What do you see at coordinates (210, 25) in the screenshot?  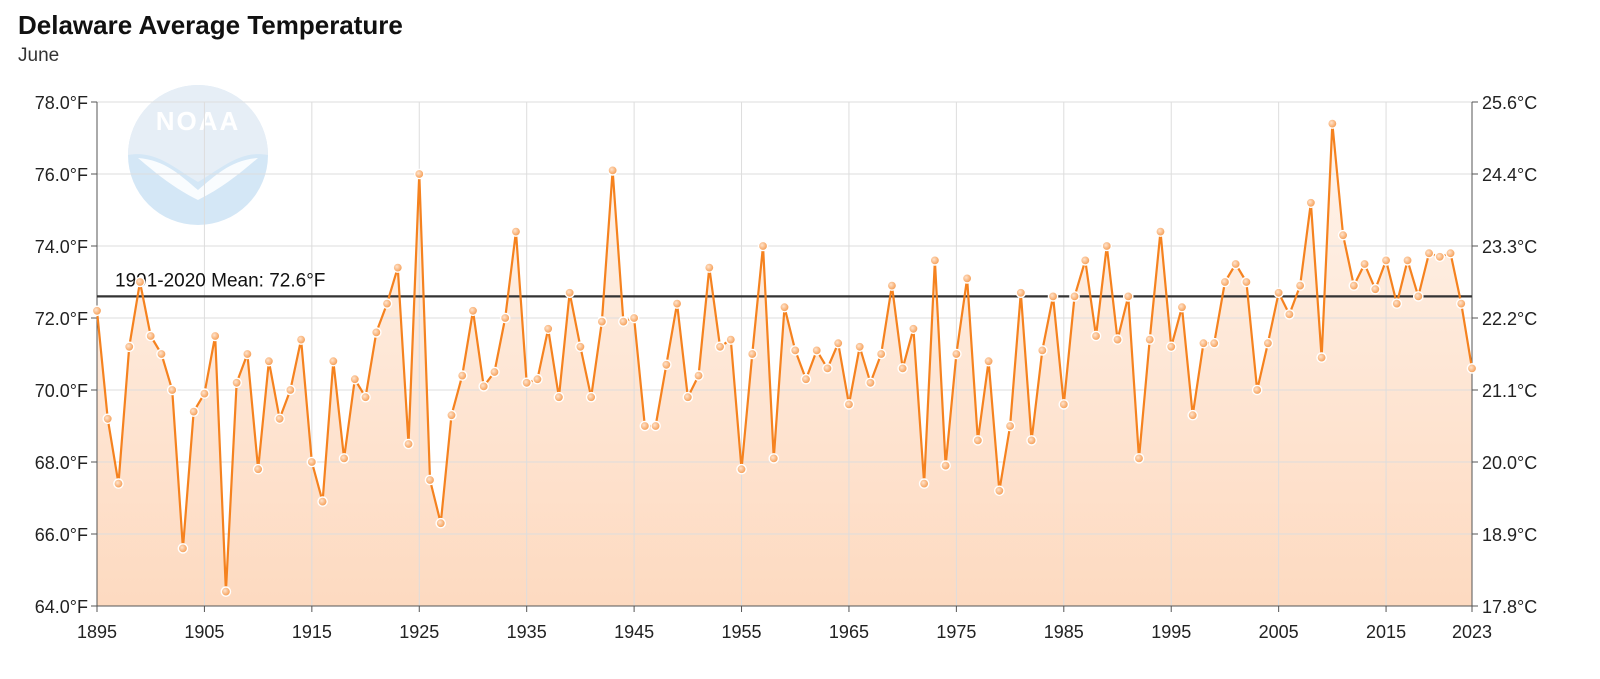 I see `chart-title: Delaware Average Temperature` at bounding box center [210, 25].